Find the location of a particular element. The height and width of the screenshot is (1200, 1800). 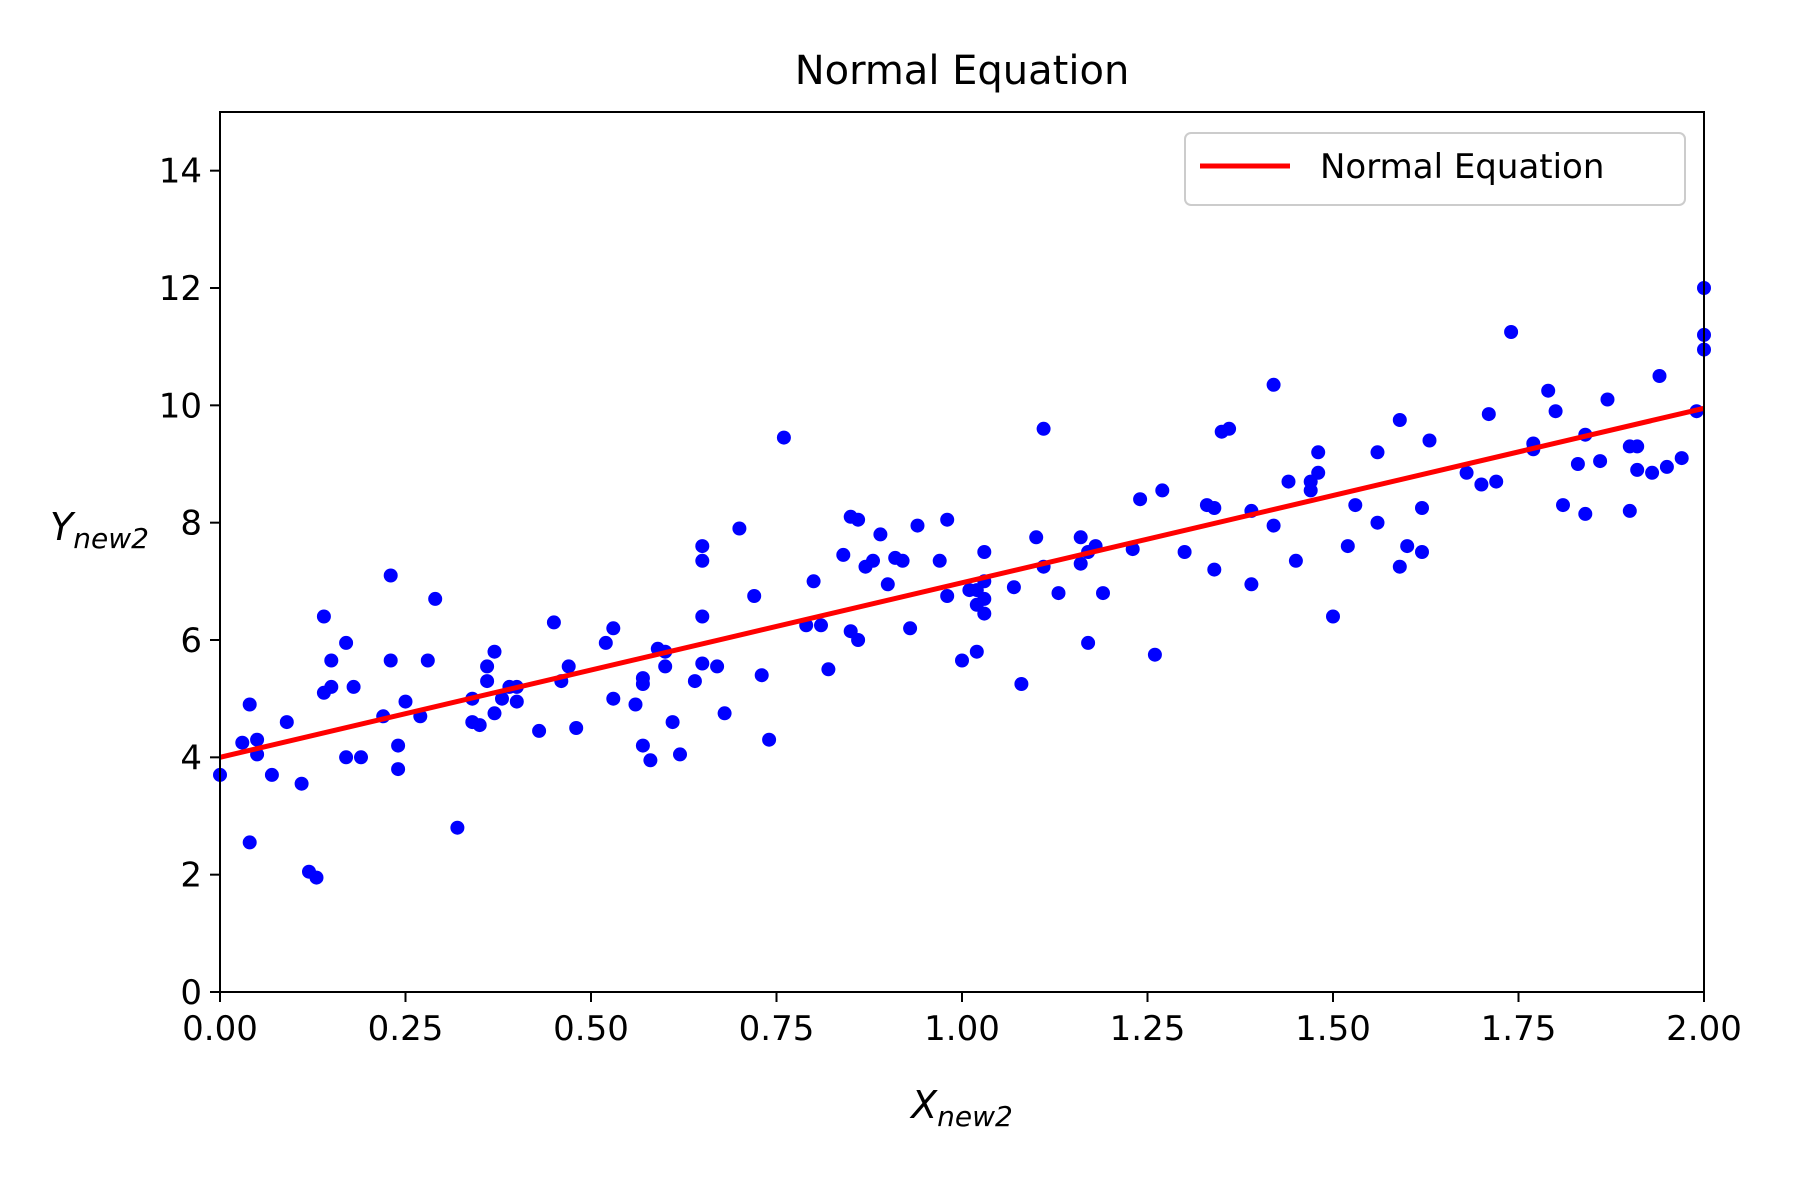

x-tick-label: 2.00 is located at coordinates (1704, 1029).